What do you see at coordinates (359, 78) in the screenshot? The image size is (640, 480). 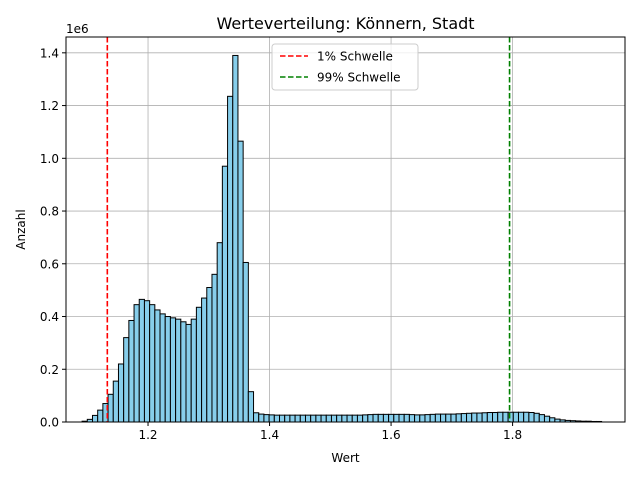 I see `legend-label-99pct: 99% Schwelle` at bounding box center [359, 78].